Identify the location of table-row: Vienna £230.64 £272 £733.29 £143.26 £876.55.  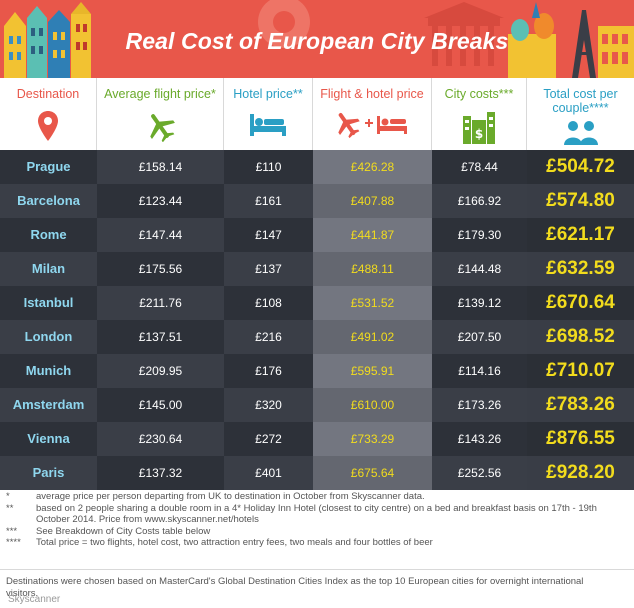
(317, 439).